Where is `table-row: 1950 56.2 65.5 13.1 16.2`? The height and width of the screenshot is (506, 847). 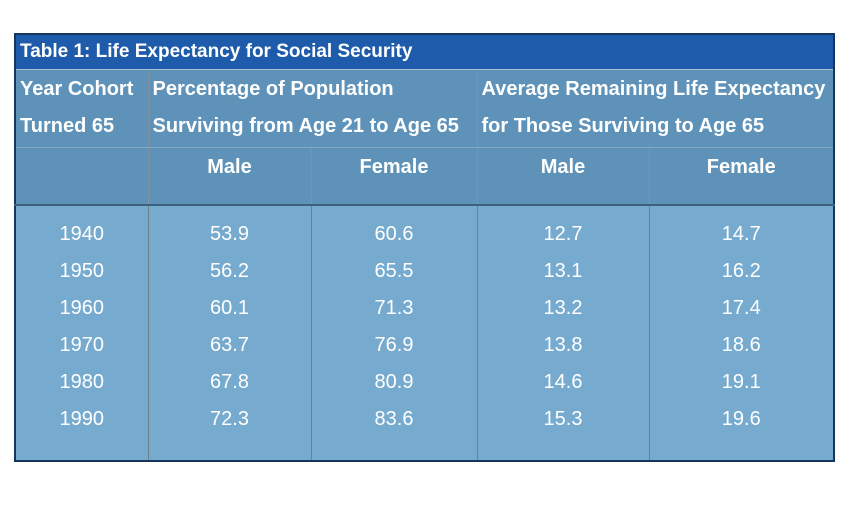 table-row: 1950 56.2 65.5 13.1 16.2 is located at coordinates (425, 271).